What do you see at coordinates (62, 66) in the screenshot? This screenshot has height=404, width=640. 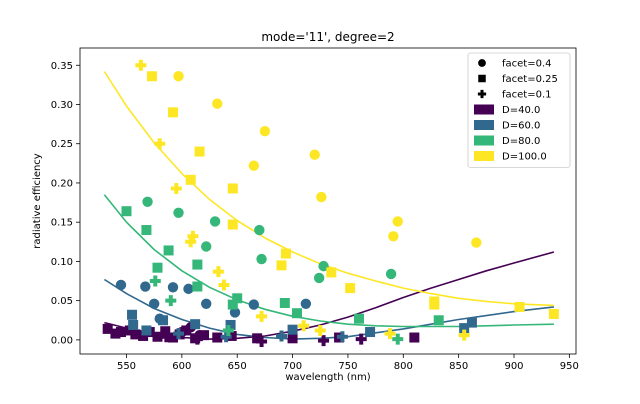 I see `y-tick-label-7: 0.35` at bounding box center [62, 66].